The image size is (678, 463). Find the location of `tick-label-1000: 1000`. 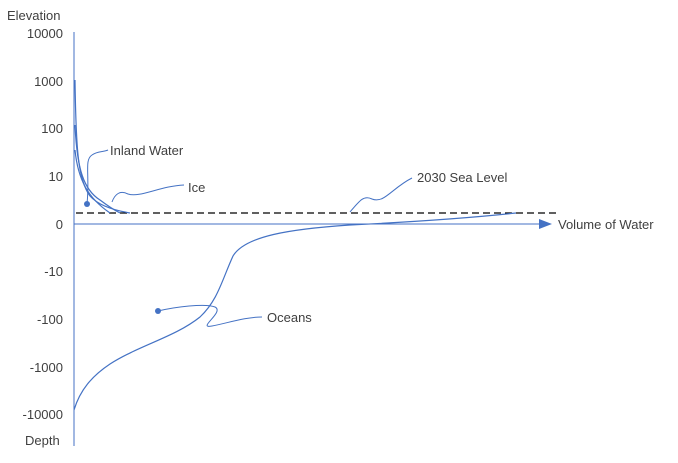

tick-label-1000: 1000 is located at coordinates (48, 81).